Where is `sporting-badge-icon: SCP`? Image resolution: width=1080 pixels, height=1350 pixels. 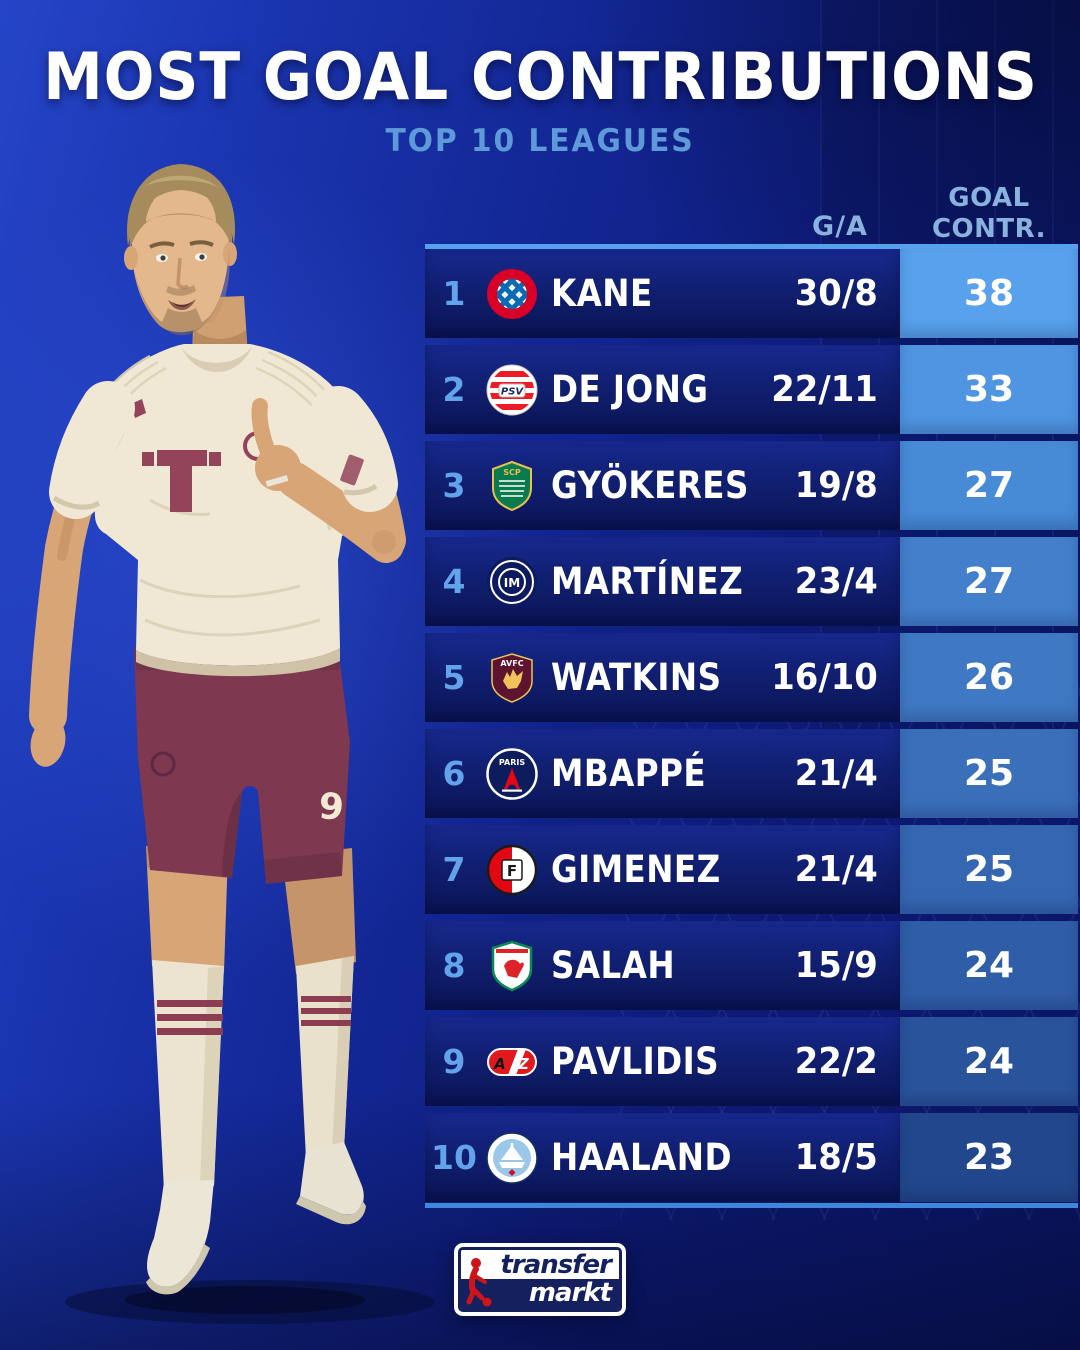
sporting-badge-icon: SCP is located at coordinates (512, 486).